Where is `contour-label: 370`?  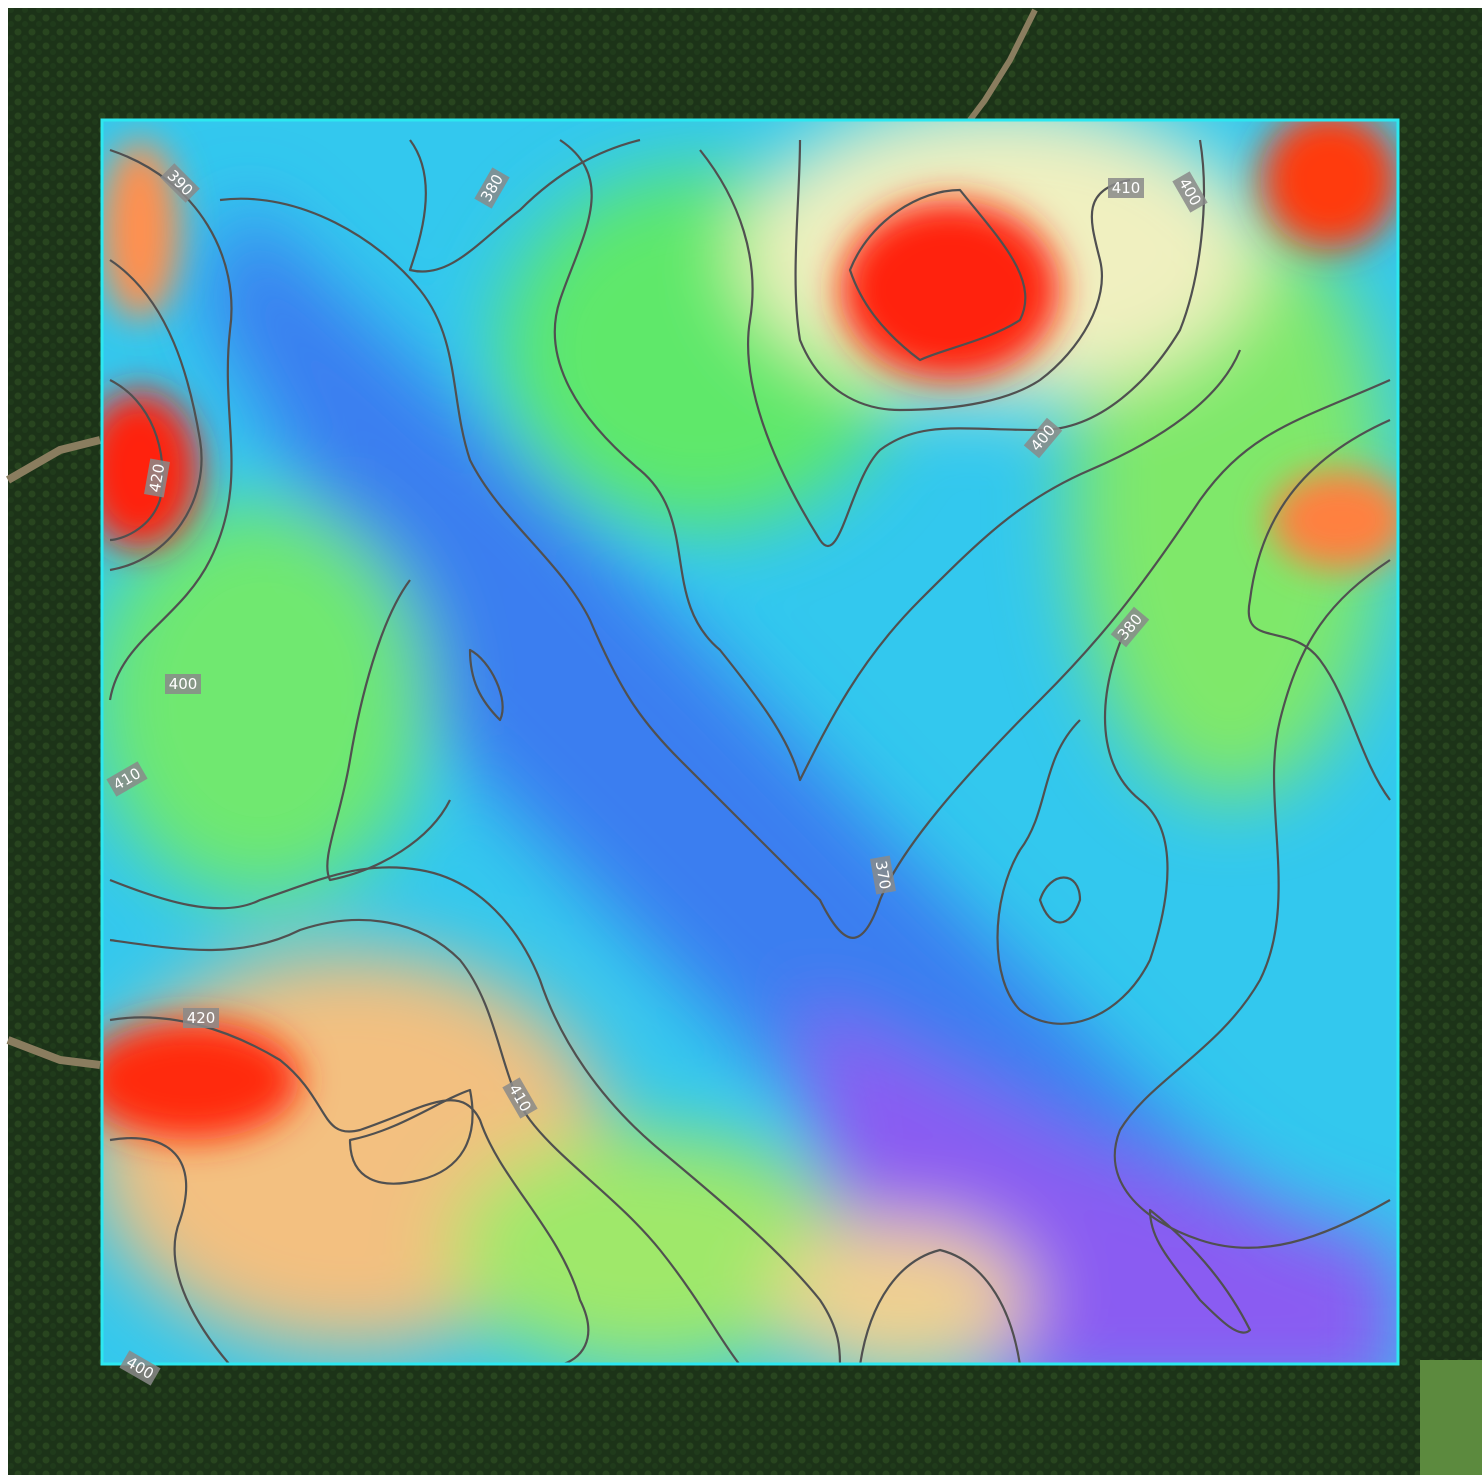
contour-label: 370 is located at coordinates (883, 875).